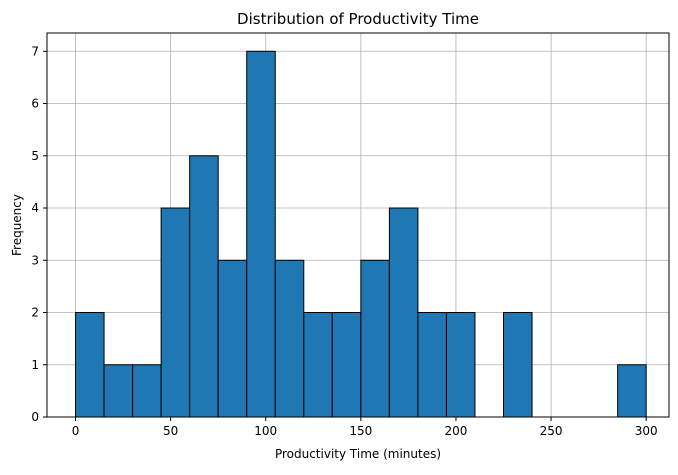  Describe the element at coordinates (35, 260) in the screenshot. I see `y-tick-label: 3` at that location.